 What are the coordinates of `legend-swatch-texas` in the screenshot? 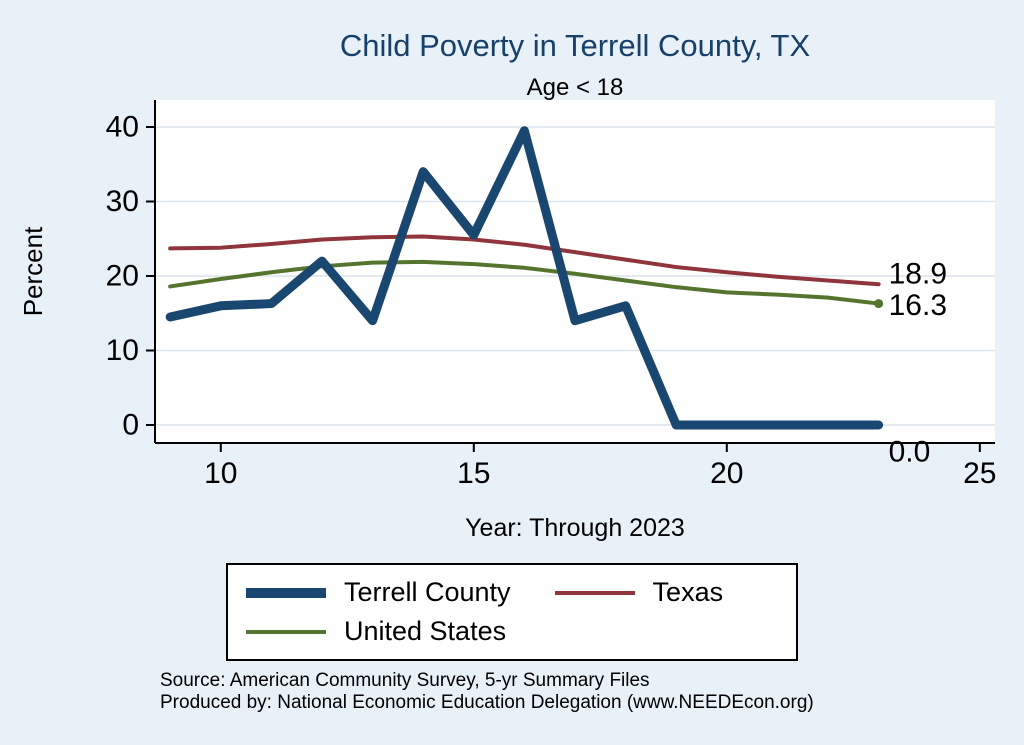 It's located at (594, 592).